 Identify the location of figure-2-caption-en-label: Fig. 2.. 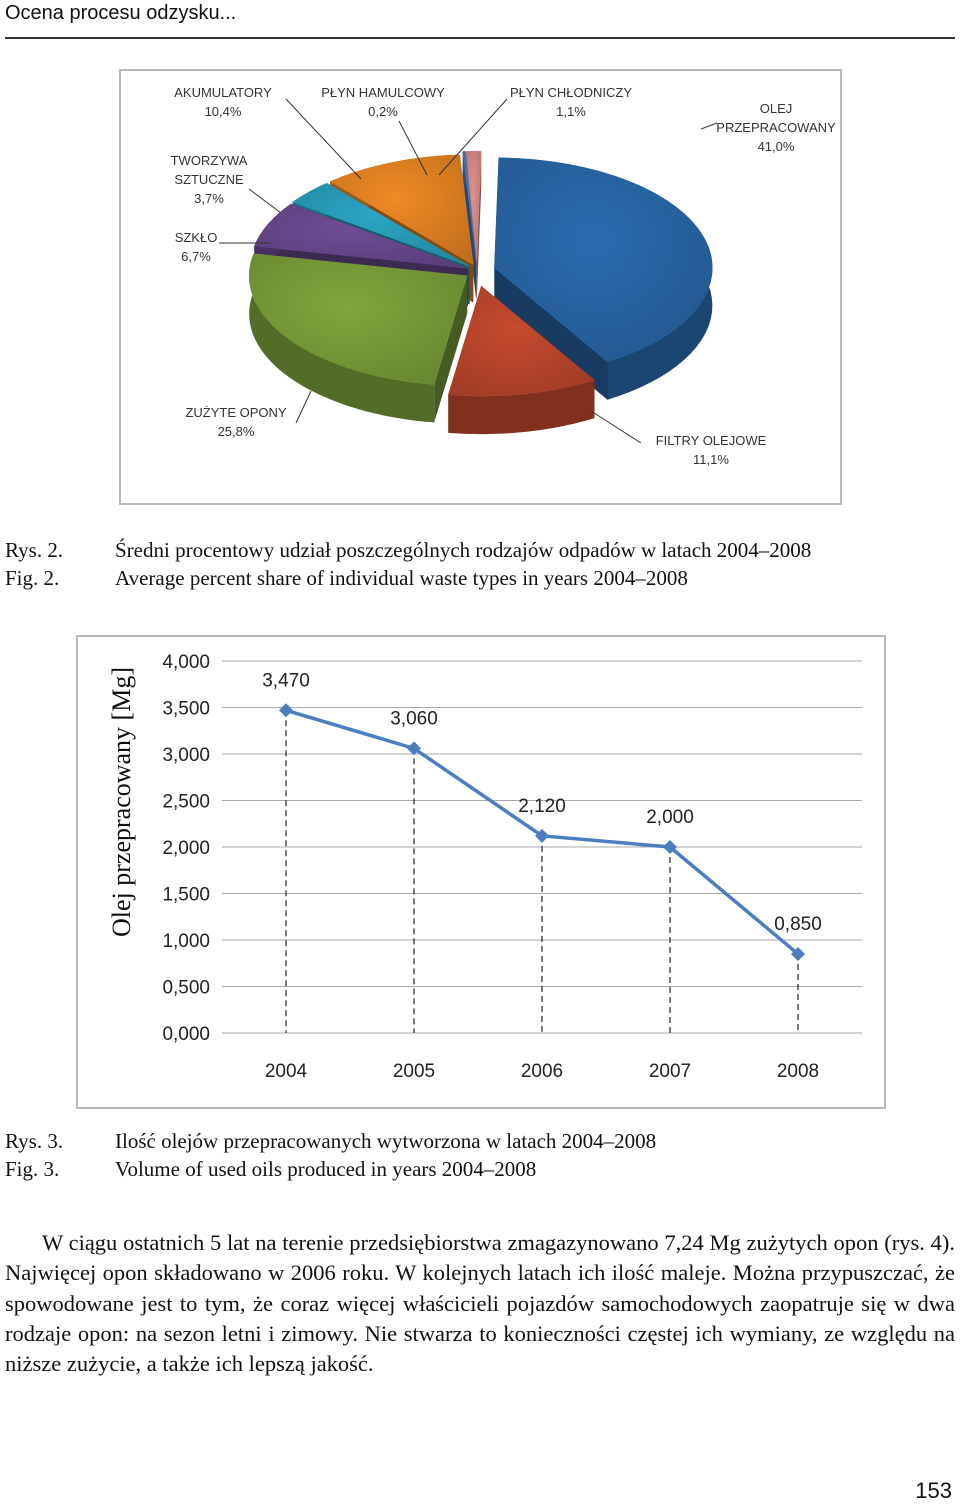
(32, 578).